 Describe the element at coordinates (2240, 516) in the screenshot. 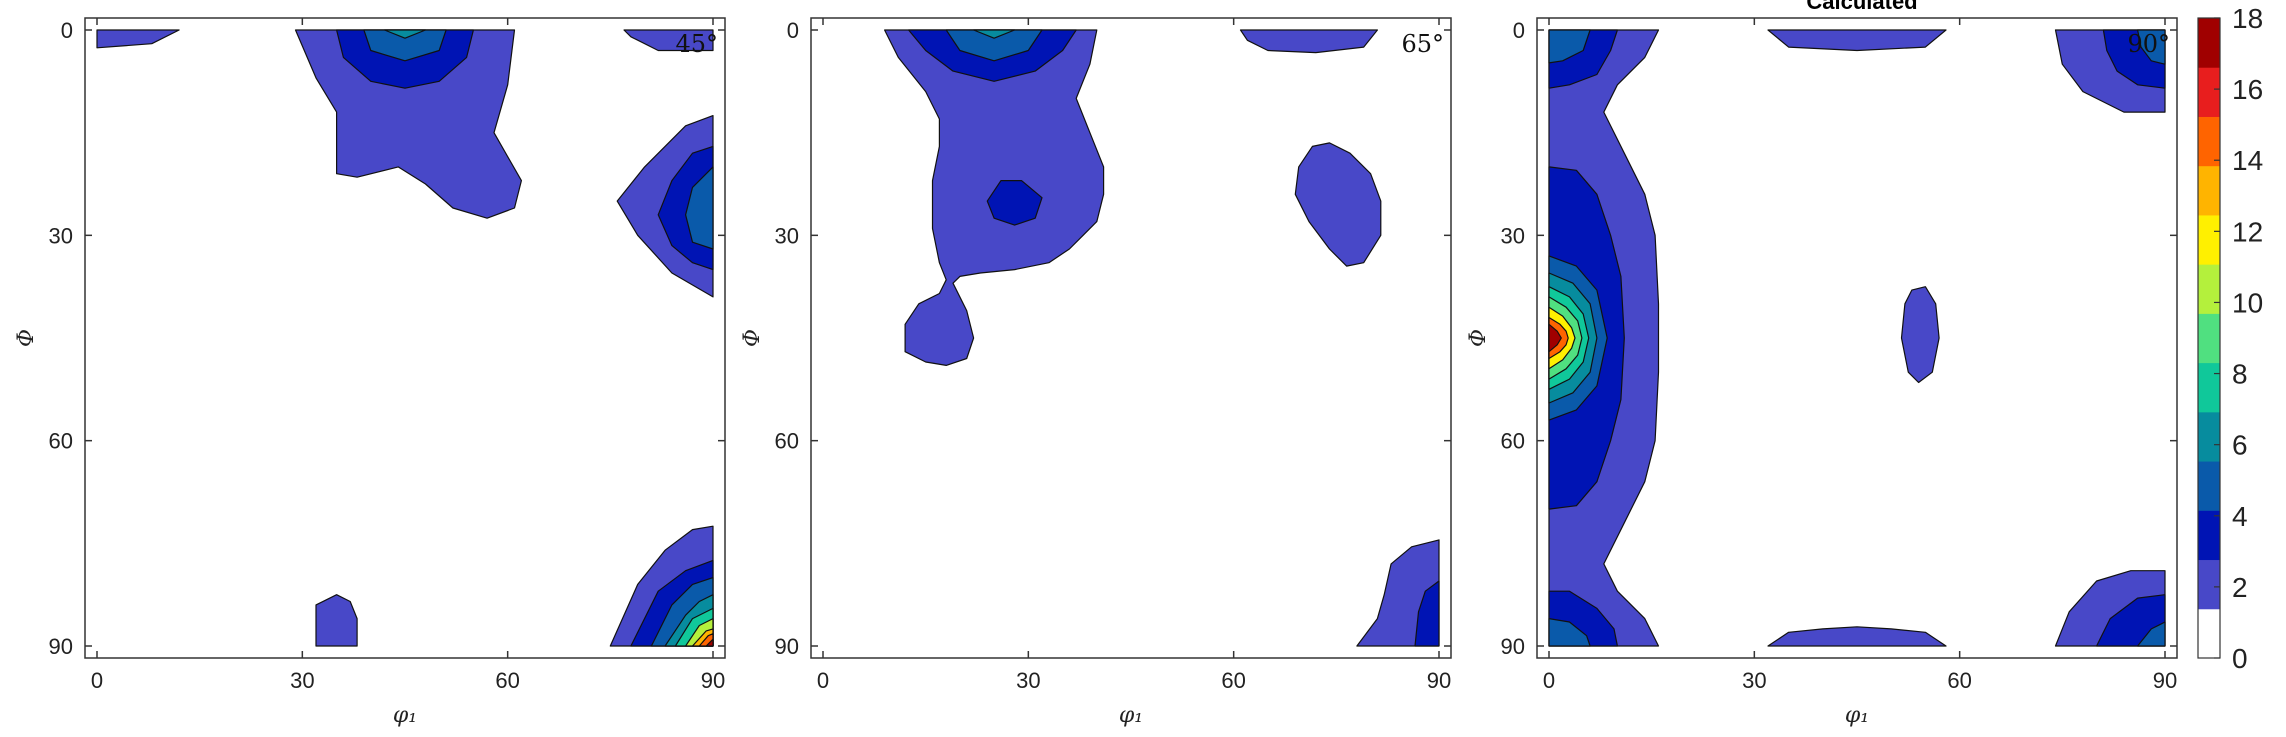

I see `colorbar-tick-label: 4` at that location.